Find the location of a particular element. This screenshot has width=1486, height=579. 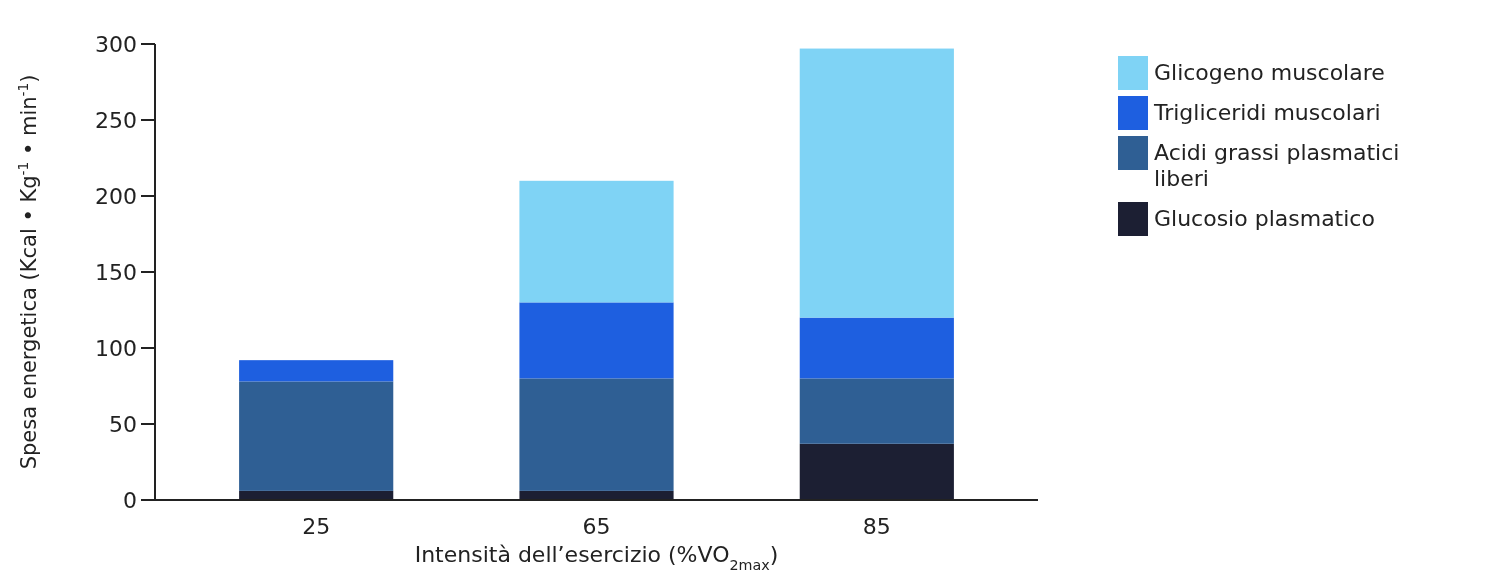

y-tick-label: 250 is located at coordinates (116, 120).